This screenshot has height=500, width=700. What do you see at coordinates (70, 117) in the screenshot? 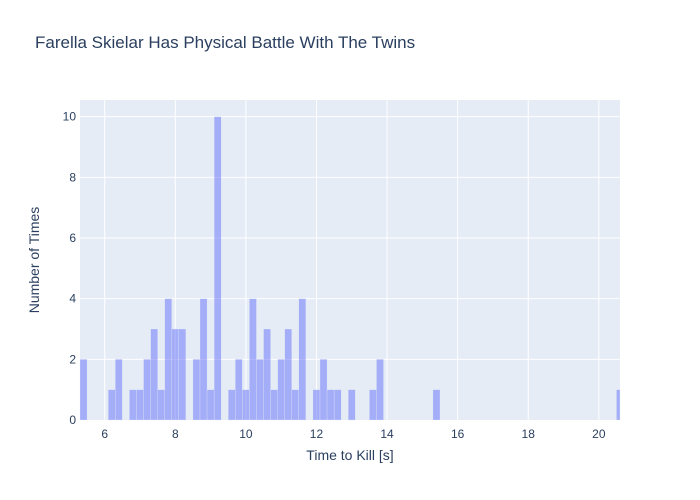
I see `y-tick-label: 10` at bounding box center [70, 117].